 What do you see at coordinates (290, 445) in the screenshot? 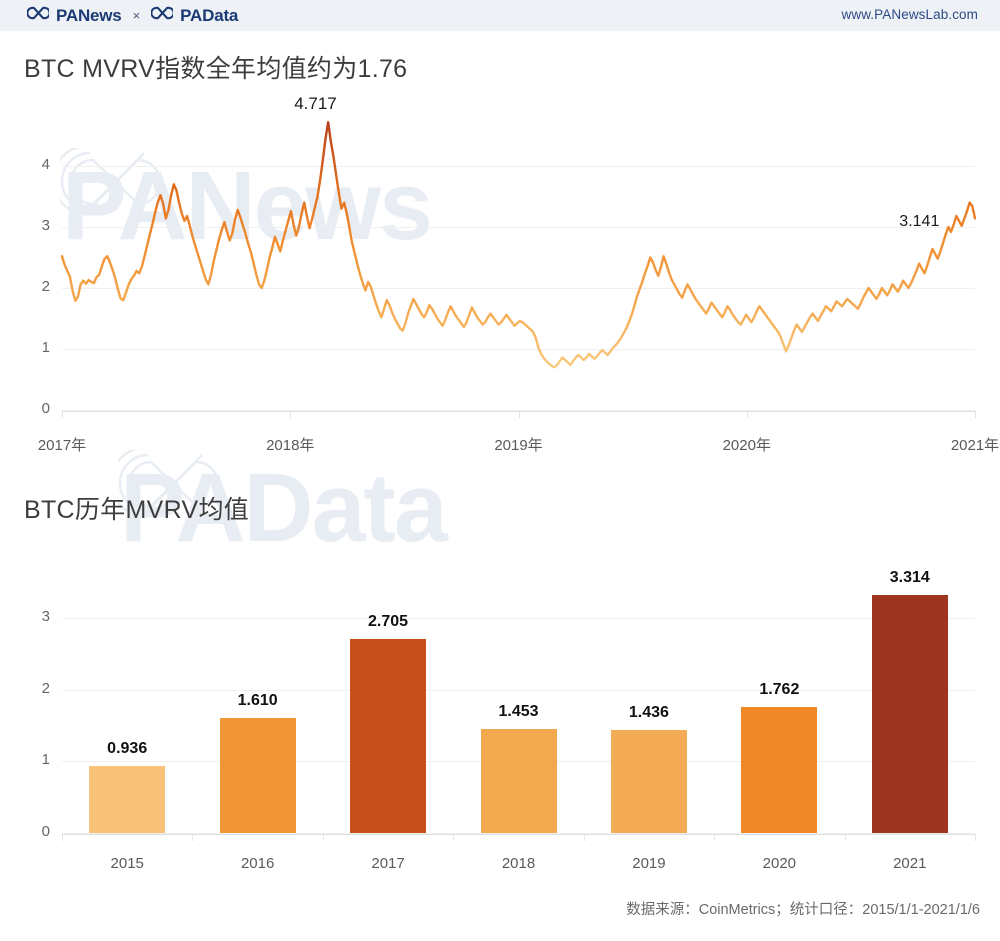
I see `x-axis-tick-label: 2018年` at bounding box center [290, 445].